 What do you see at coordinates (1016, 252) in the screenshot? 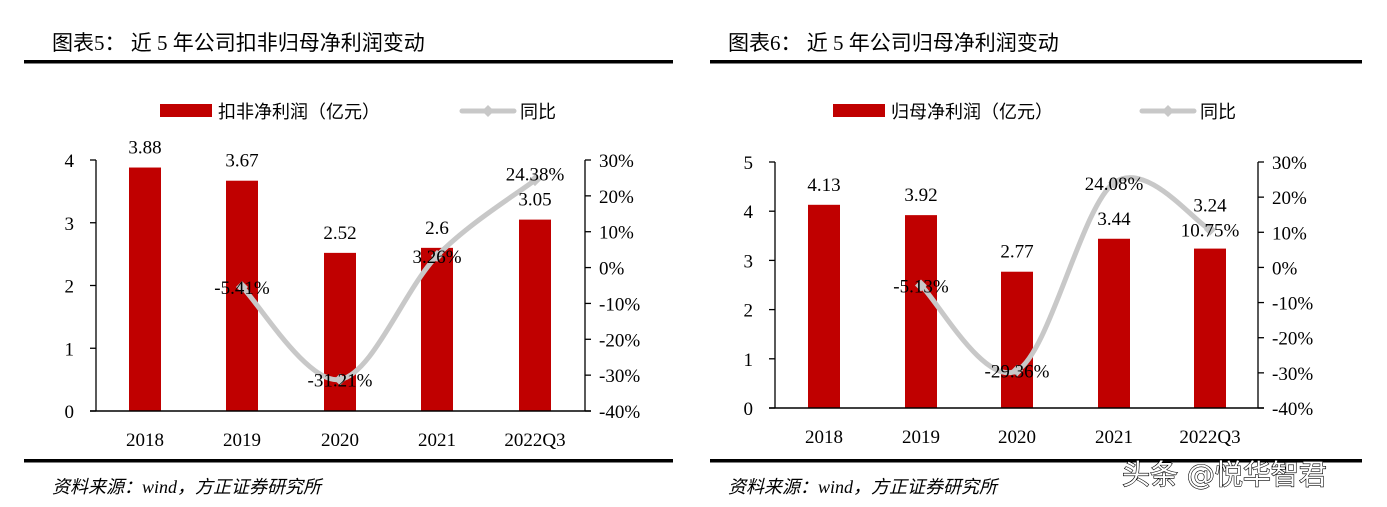
I see `bar-value-label: 2.77` at bounding box center [1016, 252].